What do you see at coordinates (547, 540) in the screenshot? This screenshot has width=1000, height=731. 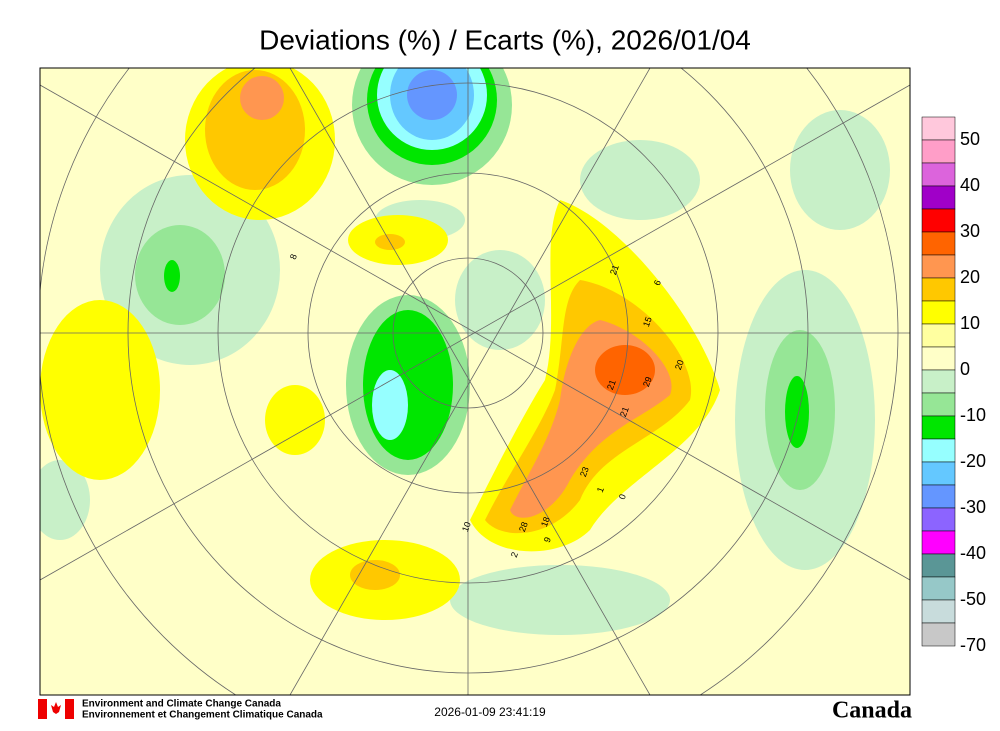 I see `station-label: 9` at bounding box center [547, 540].